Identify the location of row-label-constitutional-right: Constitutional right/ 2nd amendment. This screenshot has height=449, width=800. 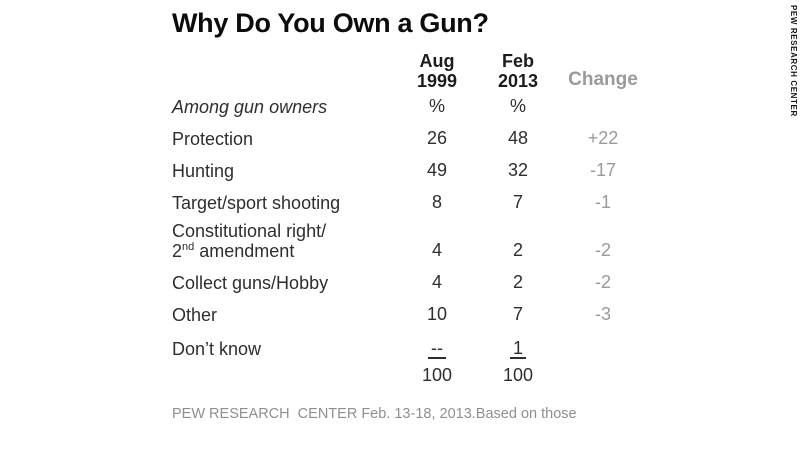
(249, 241).